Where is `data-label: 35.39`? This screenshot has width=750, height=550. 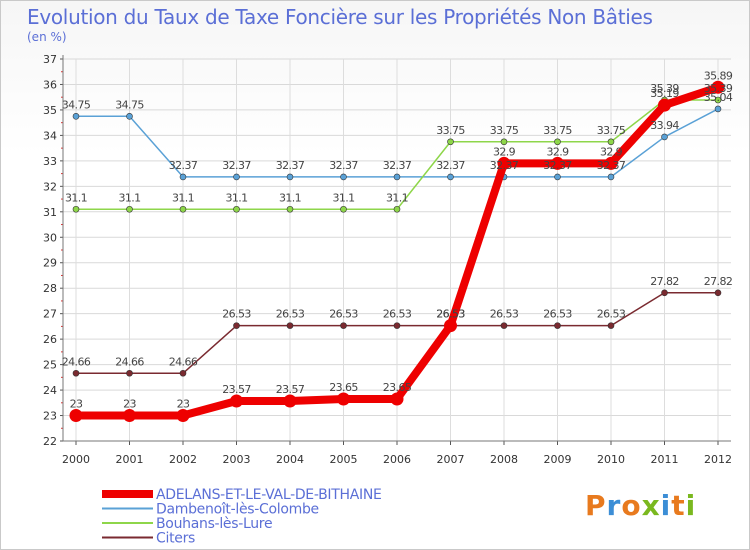
data-label: 35.39 is located at coordinates (664, 88).